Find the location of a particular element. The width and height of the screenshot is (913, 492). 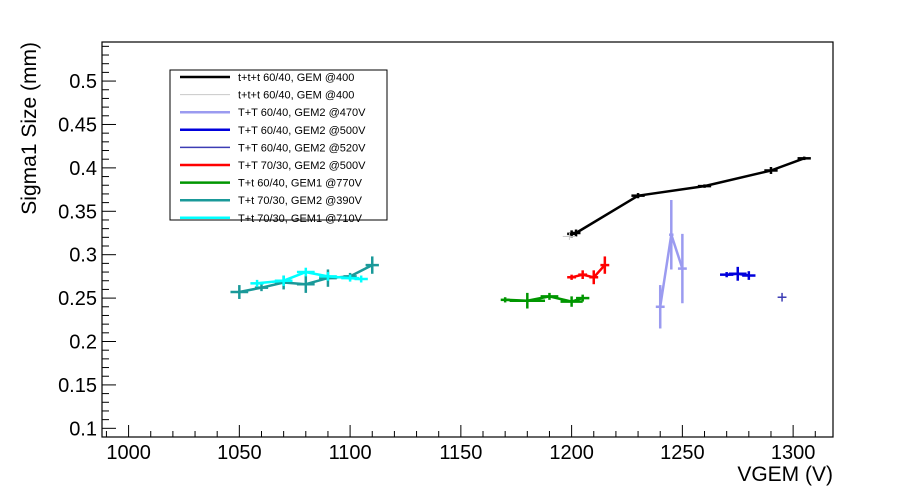

y-tick-label: 0.45 is located at coordinates (77, 125).